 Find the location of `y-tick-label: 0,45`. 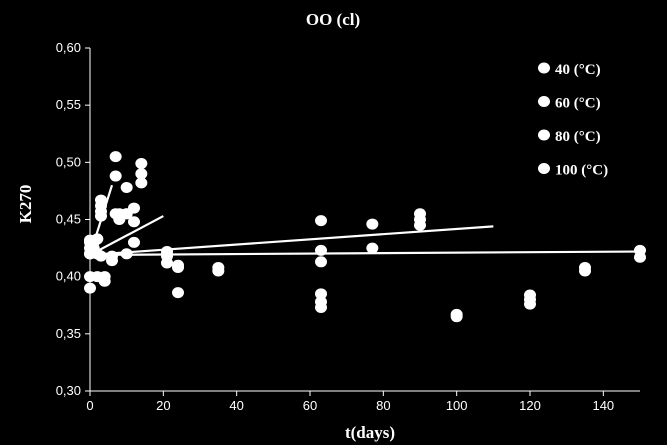

y-tick-label: 0,45 is located at coordinates (68, 219).